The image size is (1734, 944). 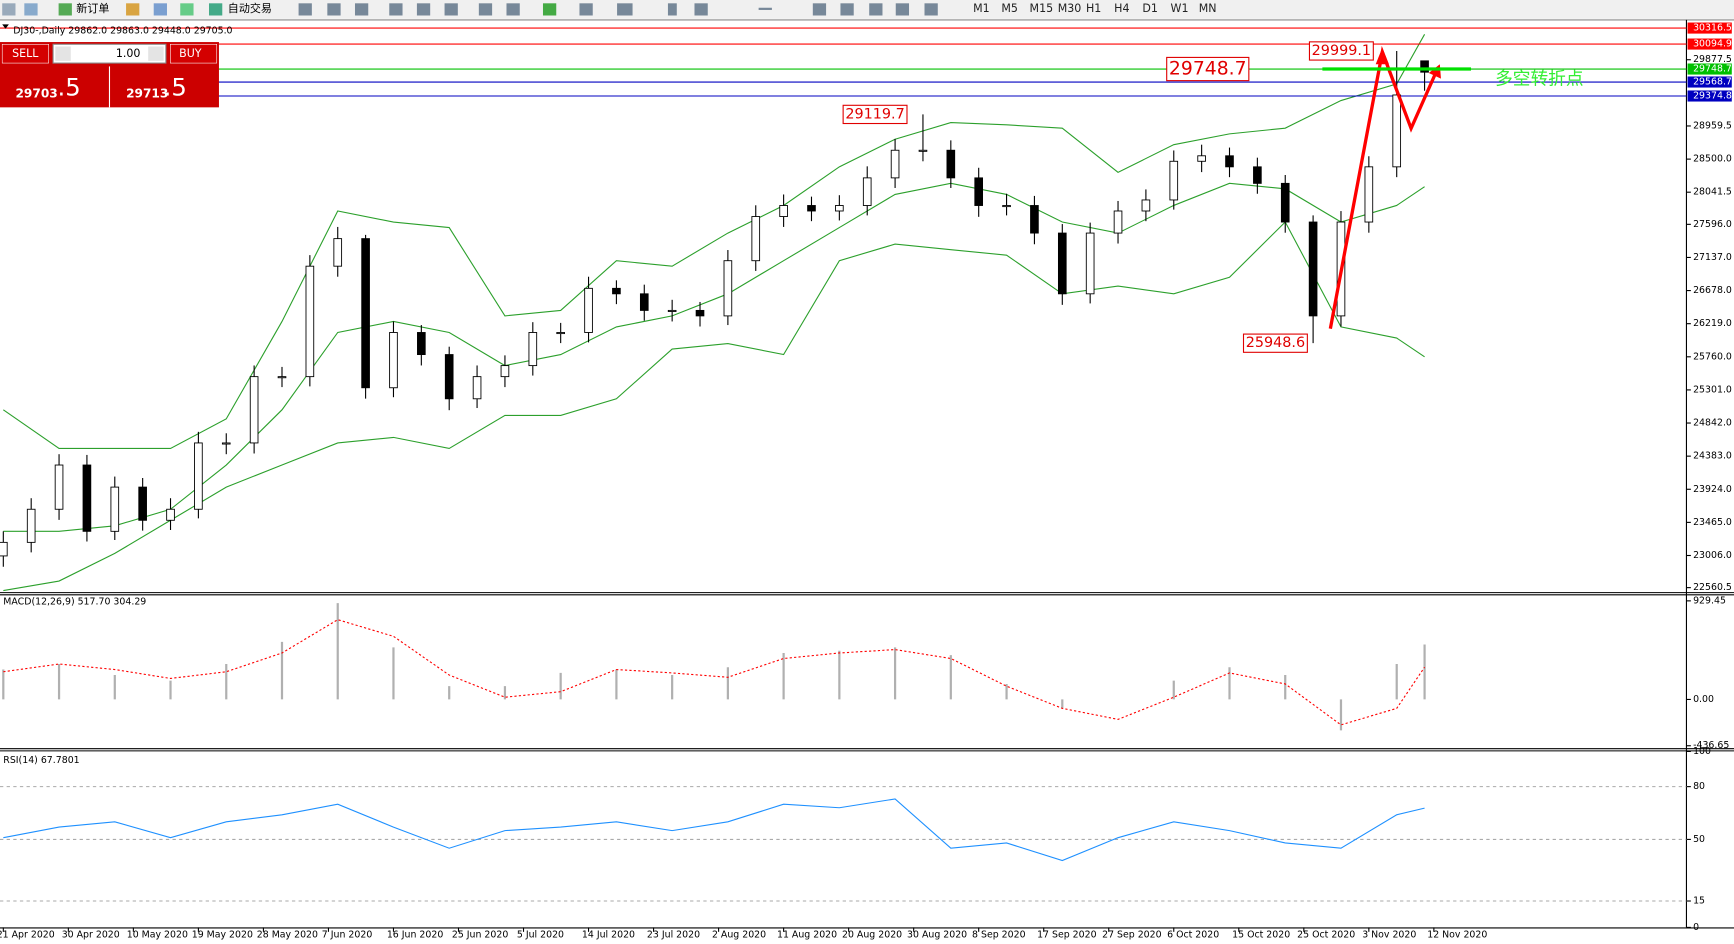 I want to click on annotation-box, so click(x=1208, y=69).